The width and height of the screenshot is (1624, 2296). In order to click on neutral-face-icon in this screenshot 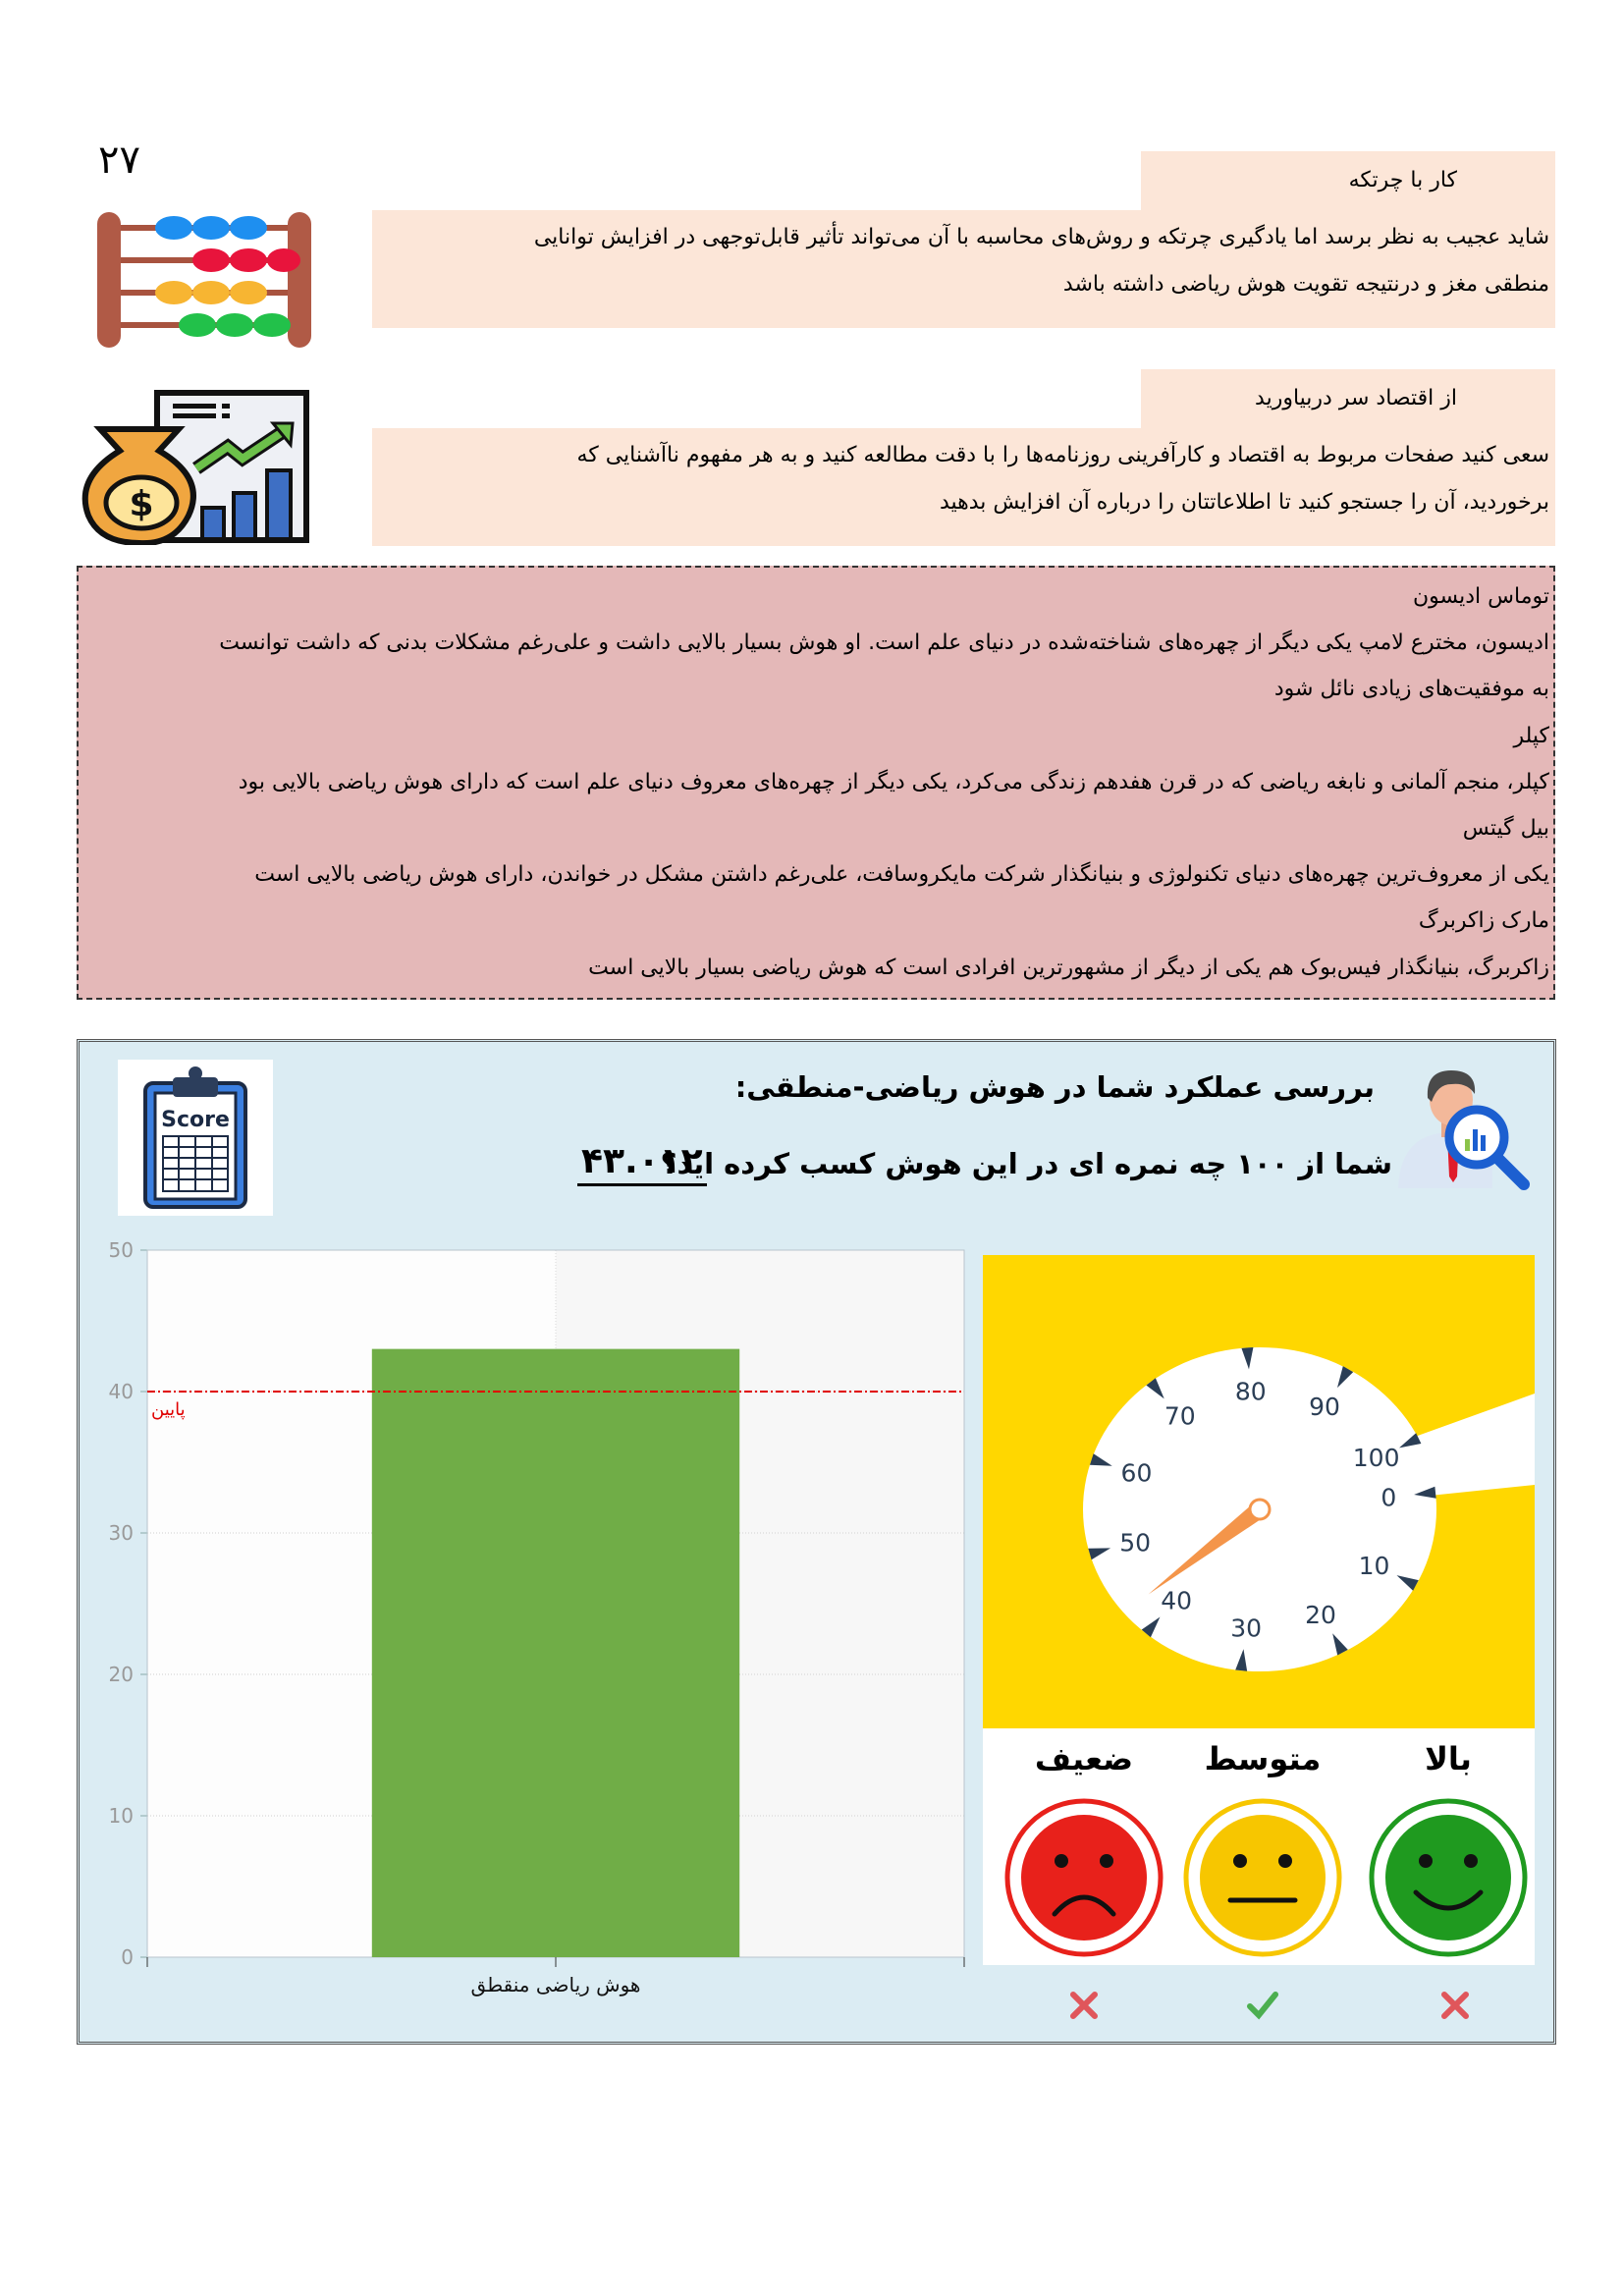, I will do `click(1262, 1877)`.